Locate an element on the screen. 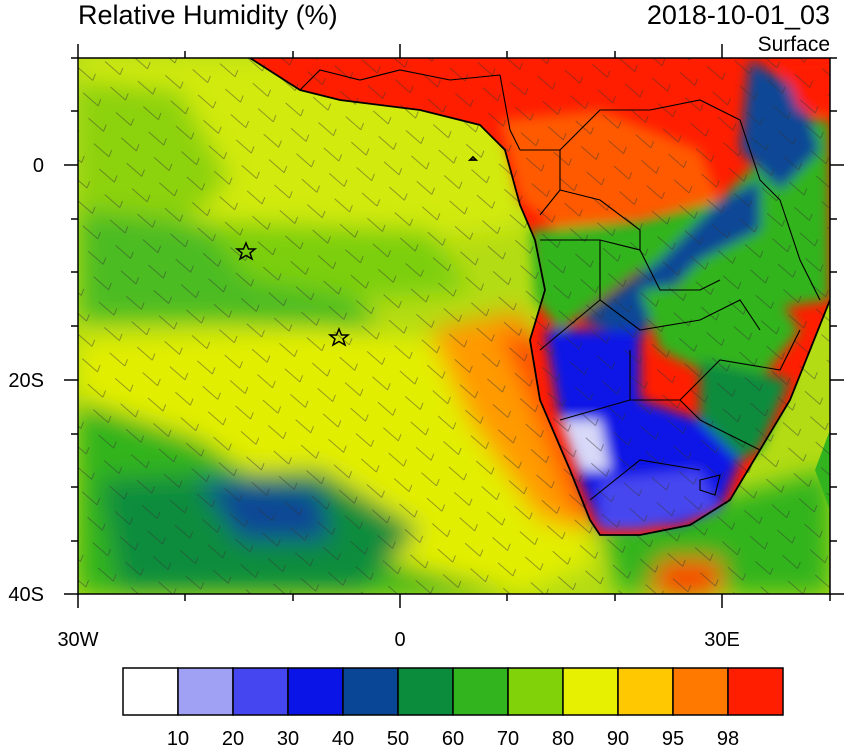 The width and height of the screenshot is (850, 750). colorbar-label: 60 is located at coordinates (453, 739).